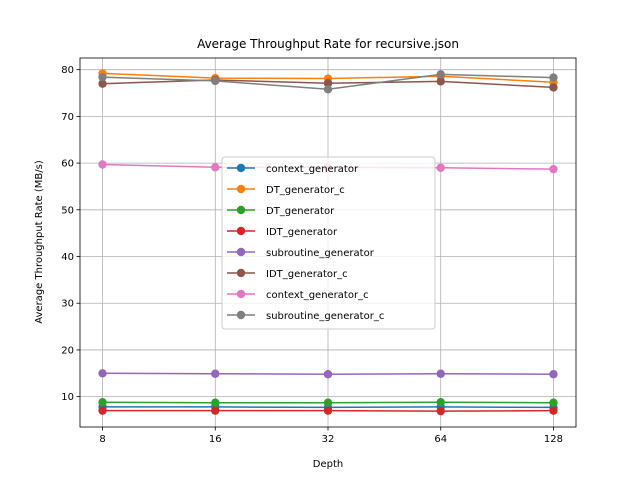  I want to click on series-DT_generator, so click(328, 402).